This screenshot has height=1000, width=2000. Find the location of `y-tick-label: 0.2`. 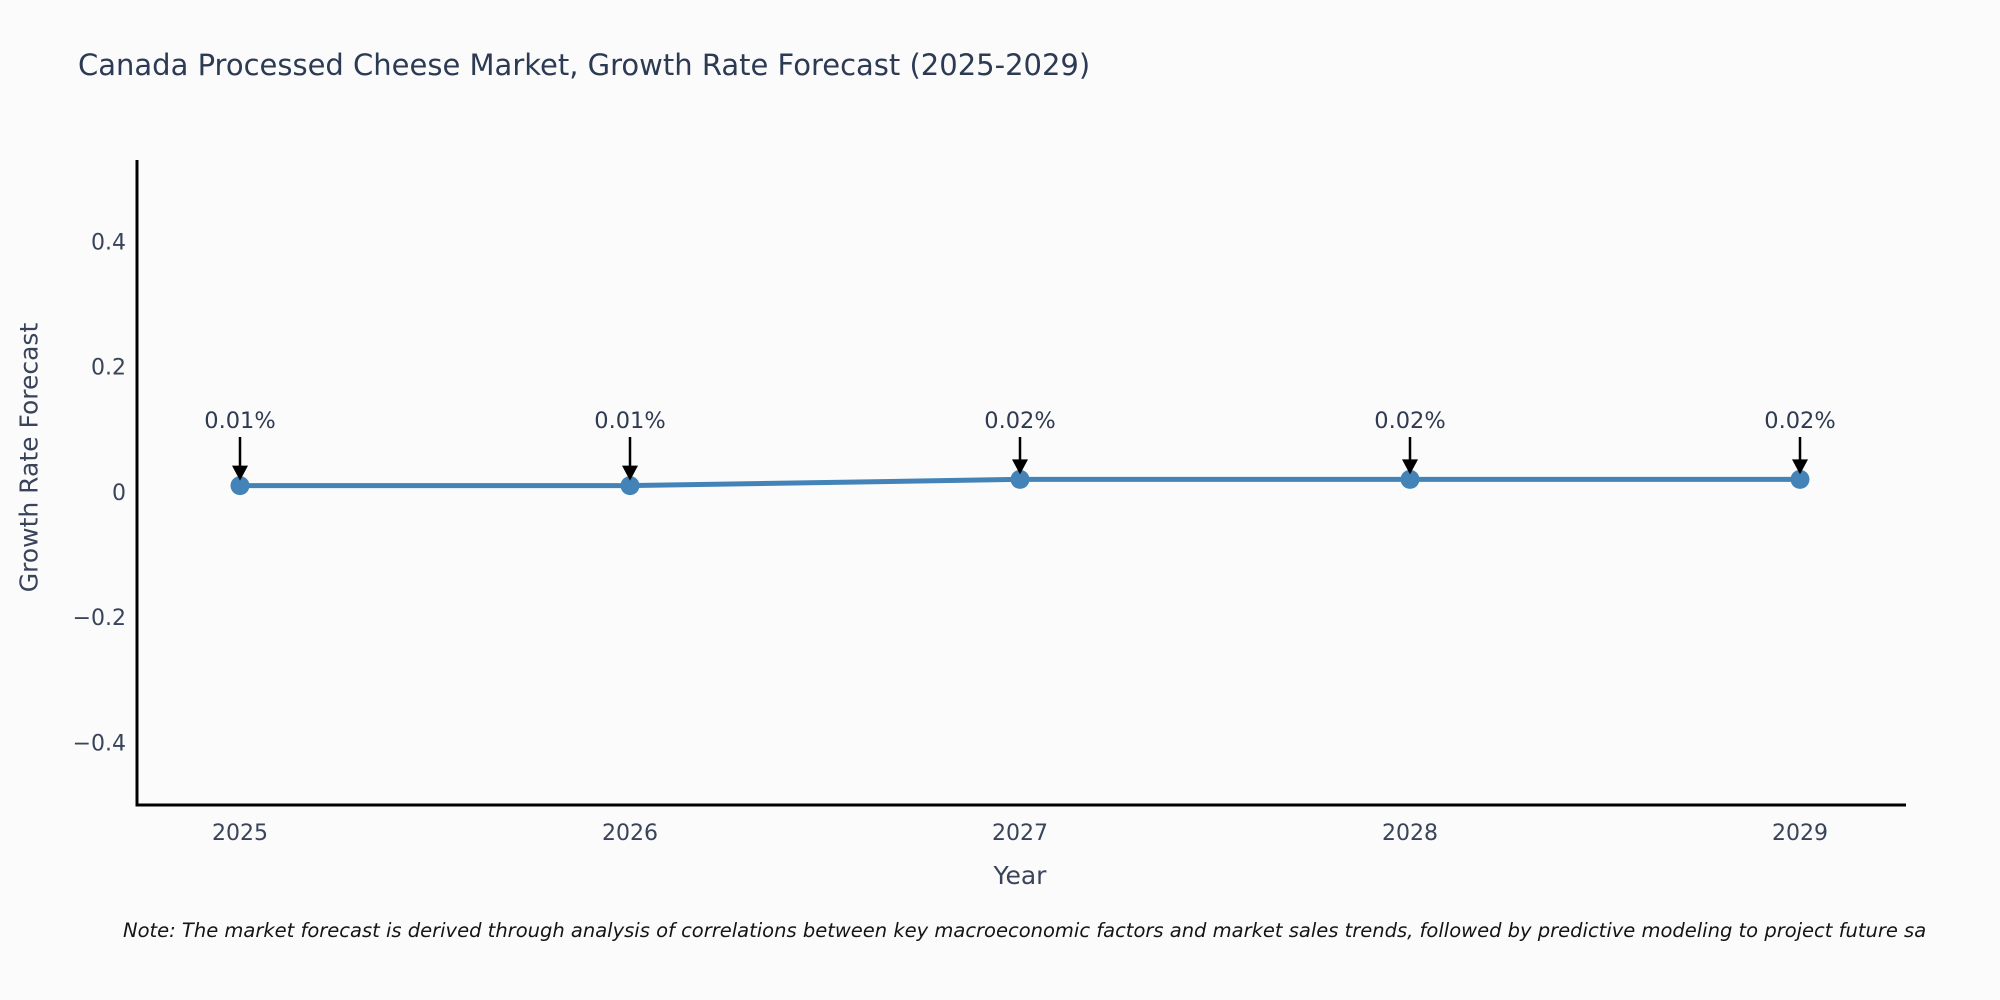

y-tick-label: 0.2 is located at coordinates (108, 368).